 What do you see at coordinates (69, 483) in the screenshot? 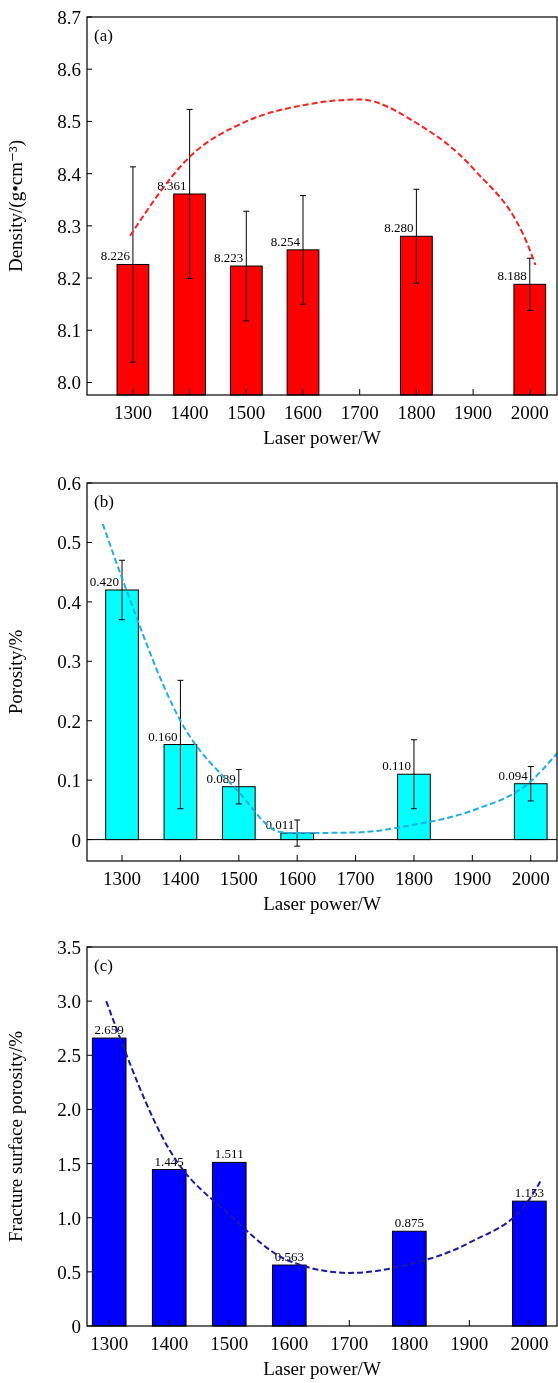
I see `y-tick-label: 0.6` at bounding box center [69, 483].